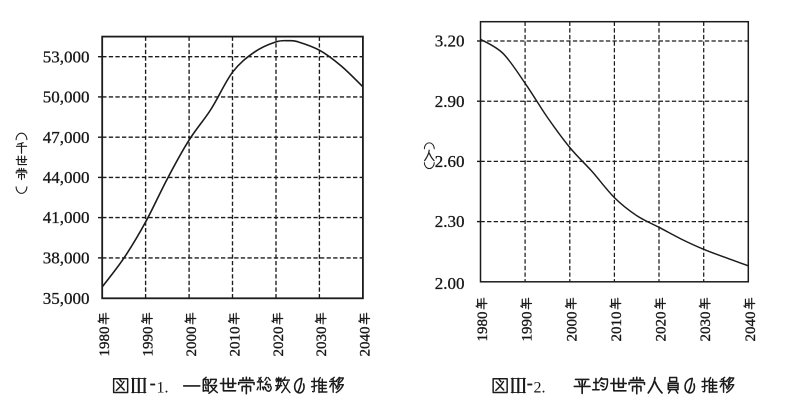 This screenshot has width=800, height=420. I want to click on svg-text: 53,000, so click(66, 56).